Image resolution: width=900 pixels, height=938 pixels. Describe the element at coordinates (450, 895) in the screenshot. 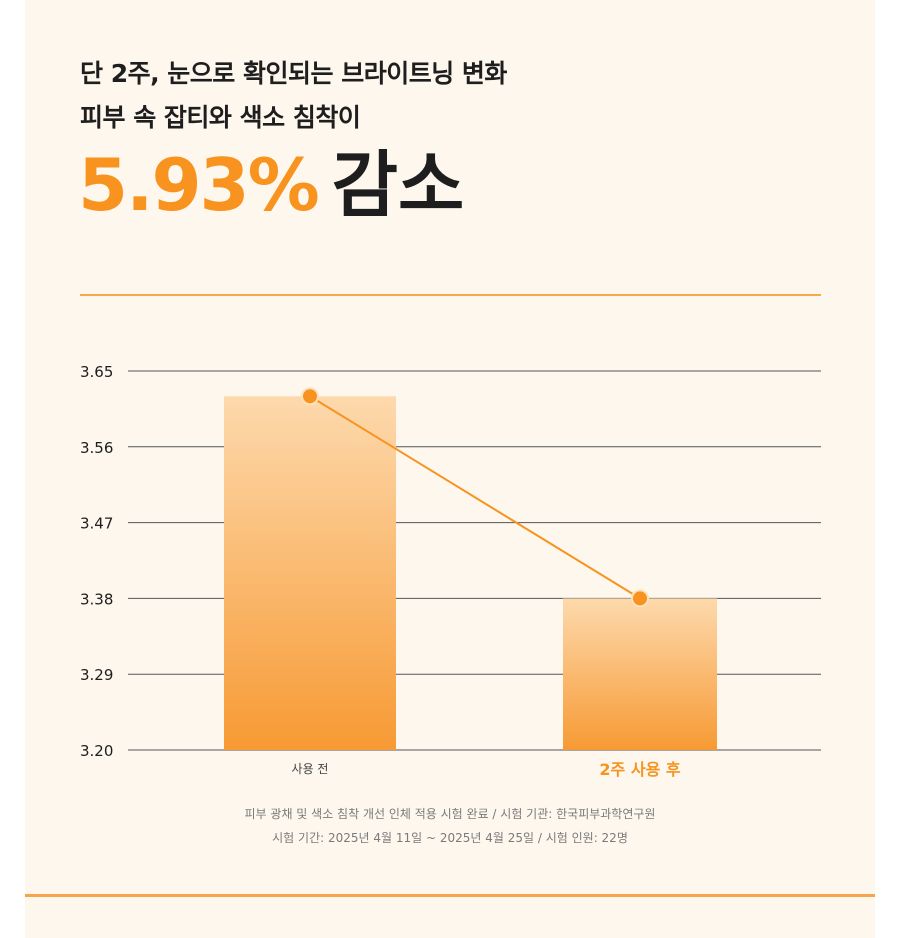

I see `divider-bottom` at that location.